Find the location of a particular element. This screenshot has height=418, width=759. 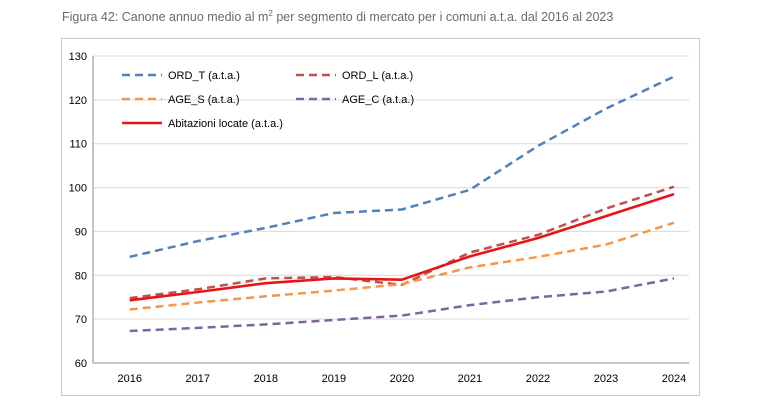

x-tick-label: 2016 is located at coordinates (129, 379).